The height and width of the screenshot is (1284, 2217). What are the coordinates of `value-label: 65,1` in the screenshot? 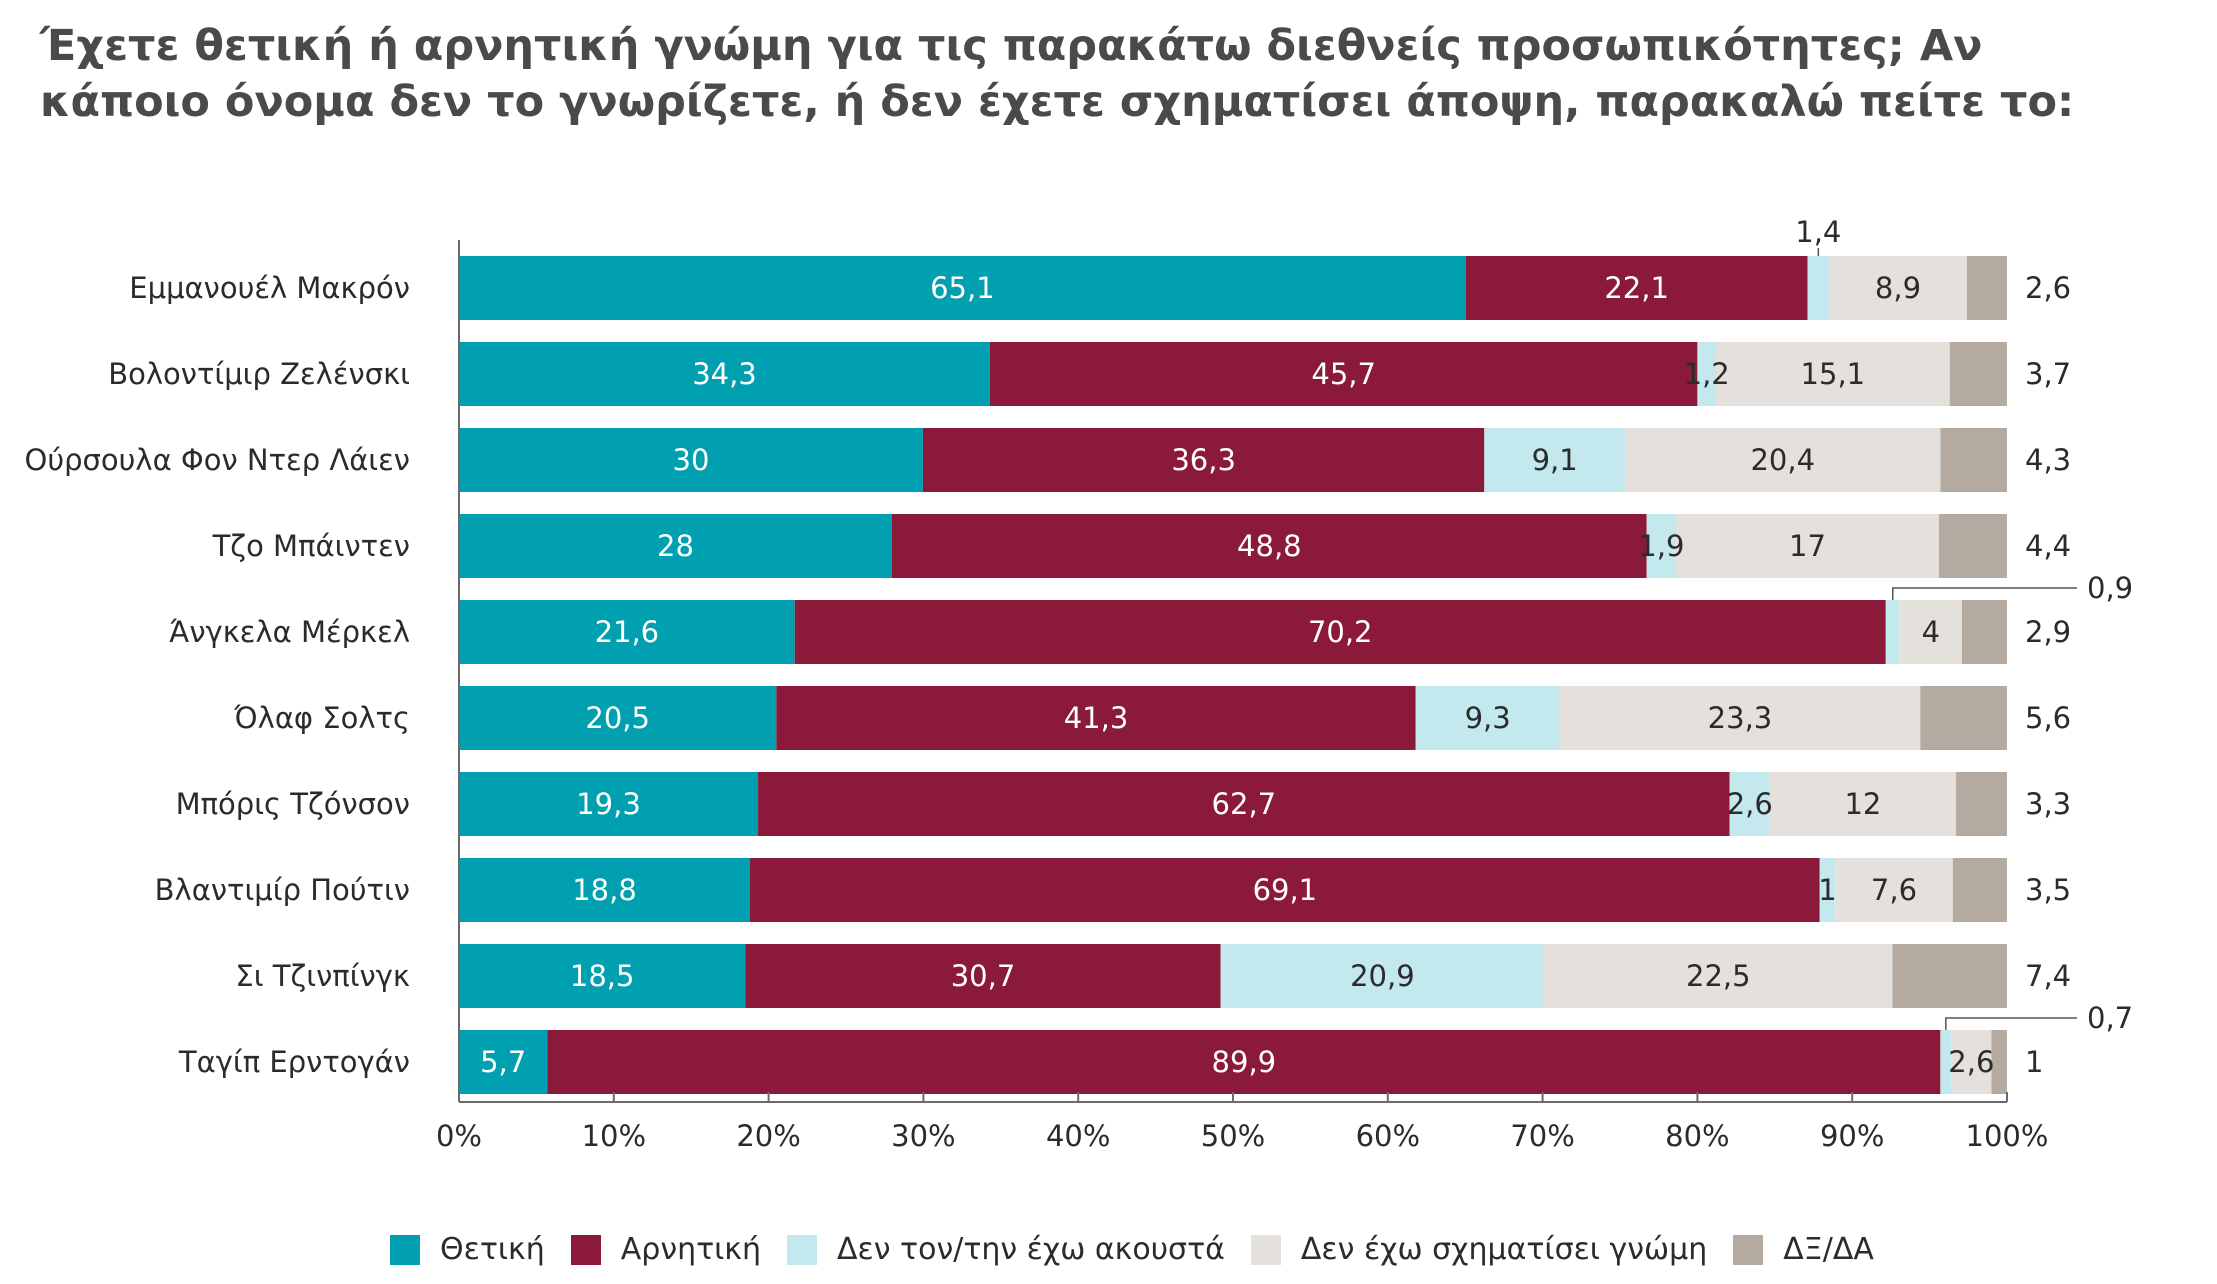 It's located at (962, 288).